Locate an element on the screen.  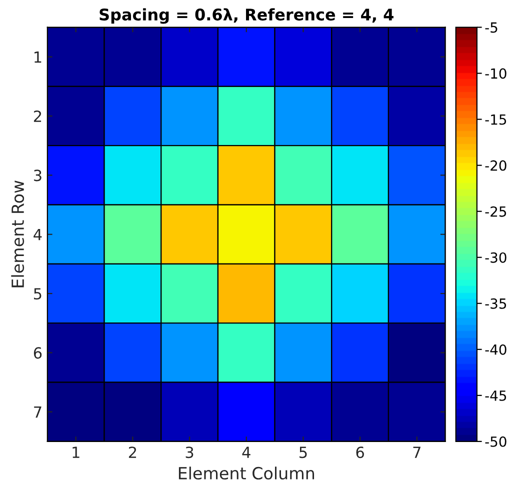
color-bar-label: -30 is located at coordinates (495, 257).